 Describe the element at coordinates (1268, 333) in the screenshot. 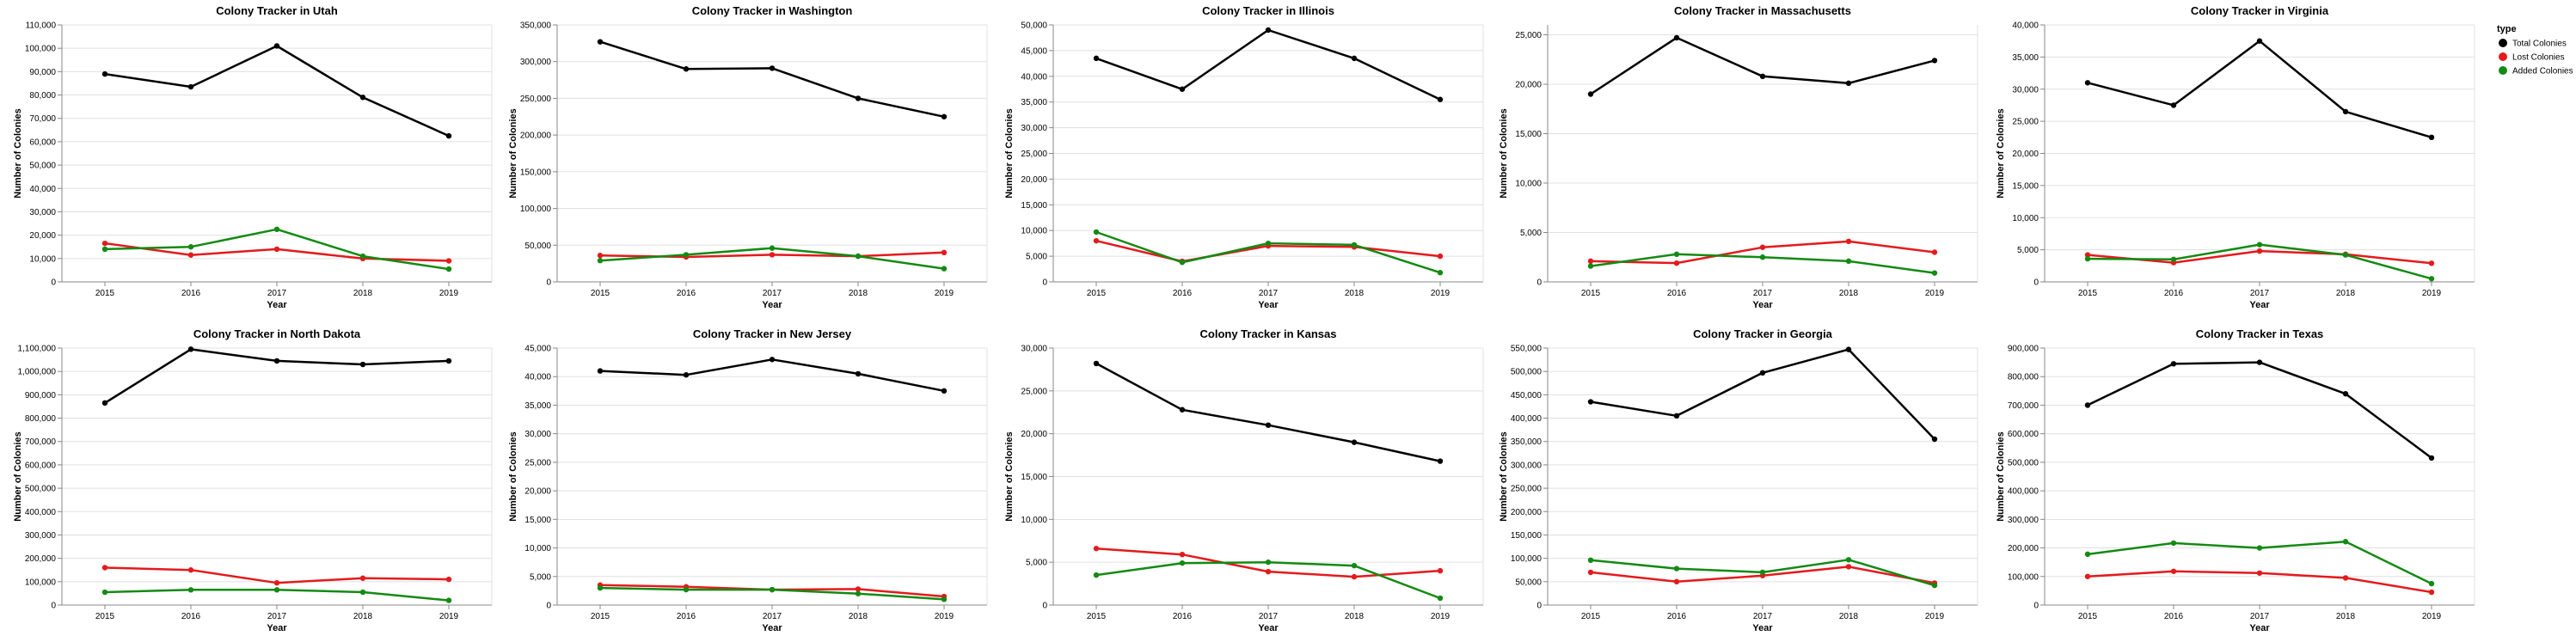

I see `panel-title: Colony Tracker in Kansas` at that location.